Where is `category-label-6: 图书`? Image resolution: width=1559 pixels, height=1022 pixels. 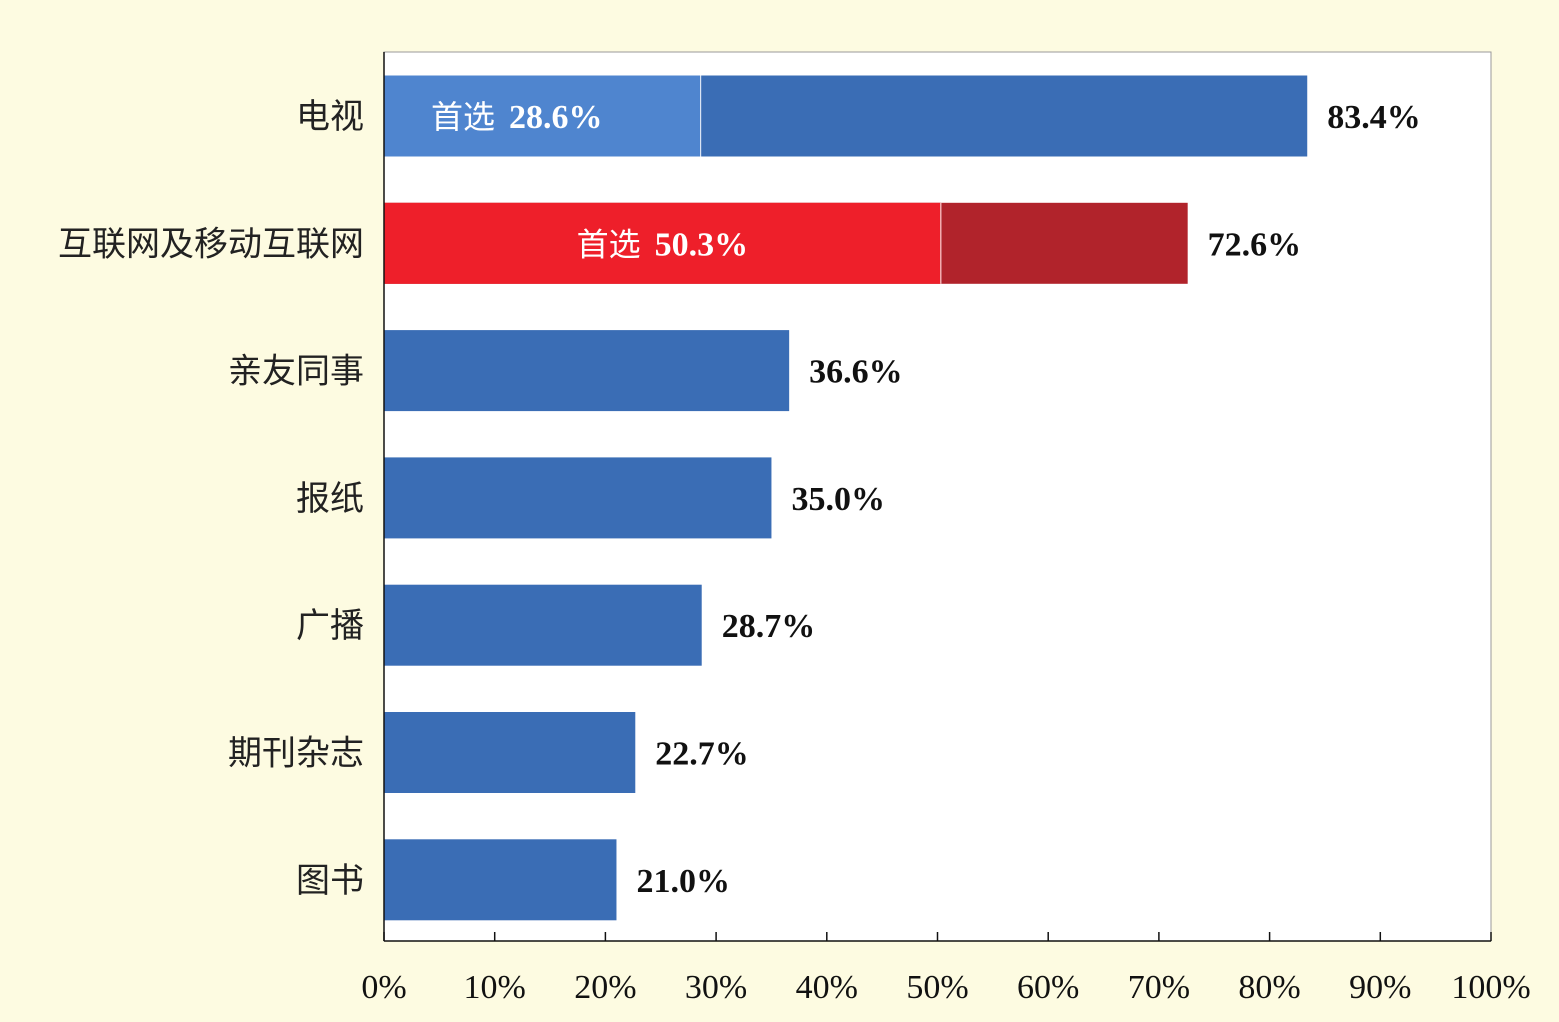 category-label-6: 图书 is located at coordinates (330, 881).